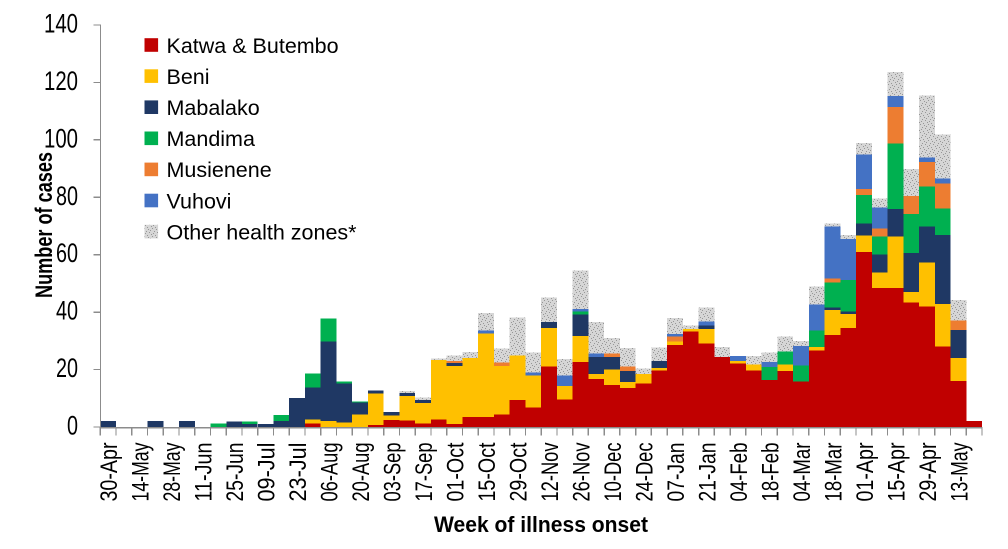 This screenshot has height=549, width=1008. Describe the element at coordinates (204, 472) in the screenshot. I see `svg-text: 11-Jun` at that location.